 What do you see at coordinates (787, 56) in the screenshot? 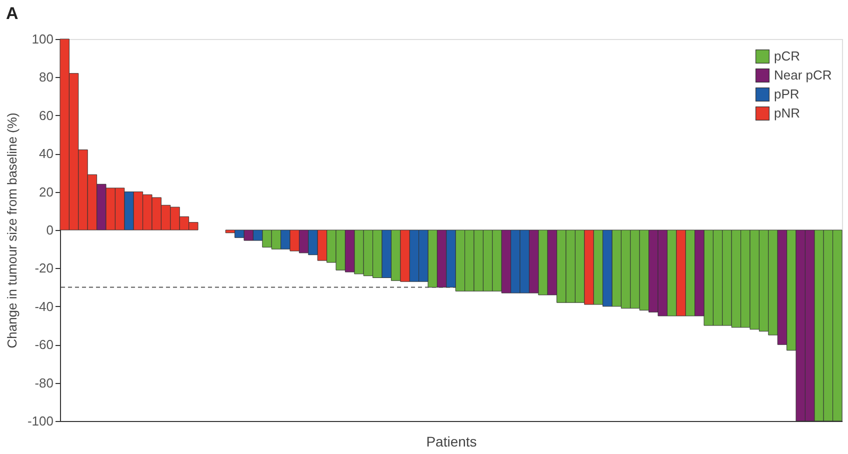
I see `legend-label: pCR` at bounding box center [787, 56].